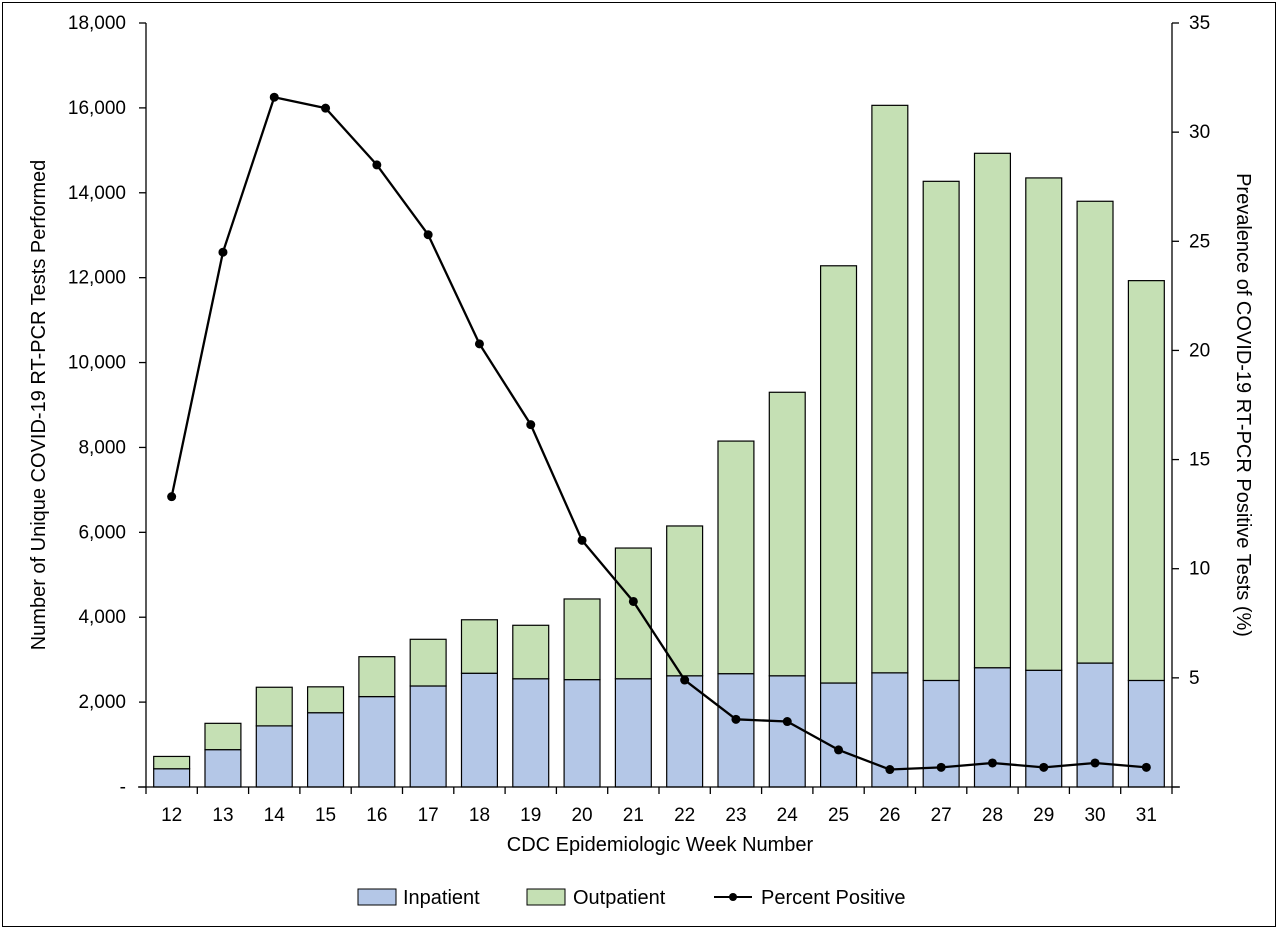  What do you see at coordinates (1146, 815) in the screenshot?
I see `x-tick-label: 31` at bounding box center [1146, 815].